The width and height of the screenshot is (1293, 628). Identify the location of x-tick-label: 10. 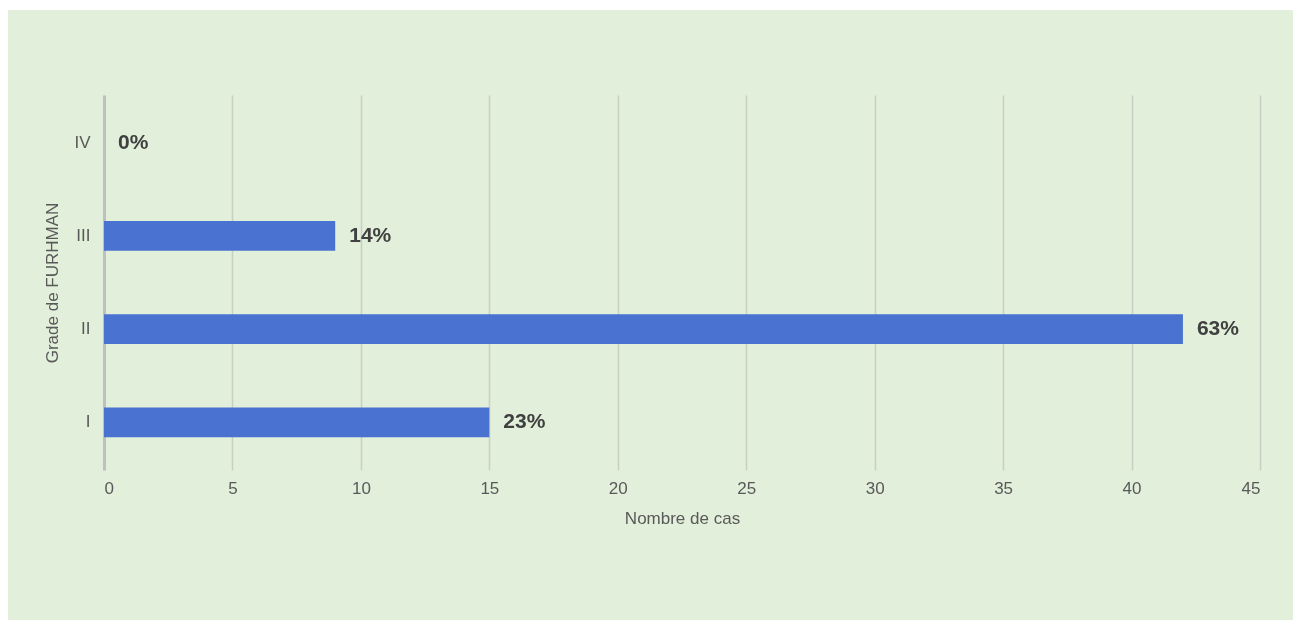
(361, 488).